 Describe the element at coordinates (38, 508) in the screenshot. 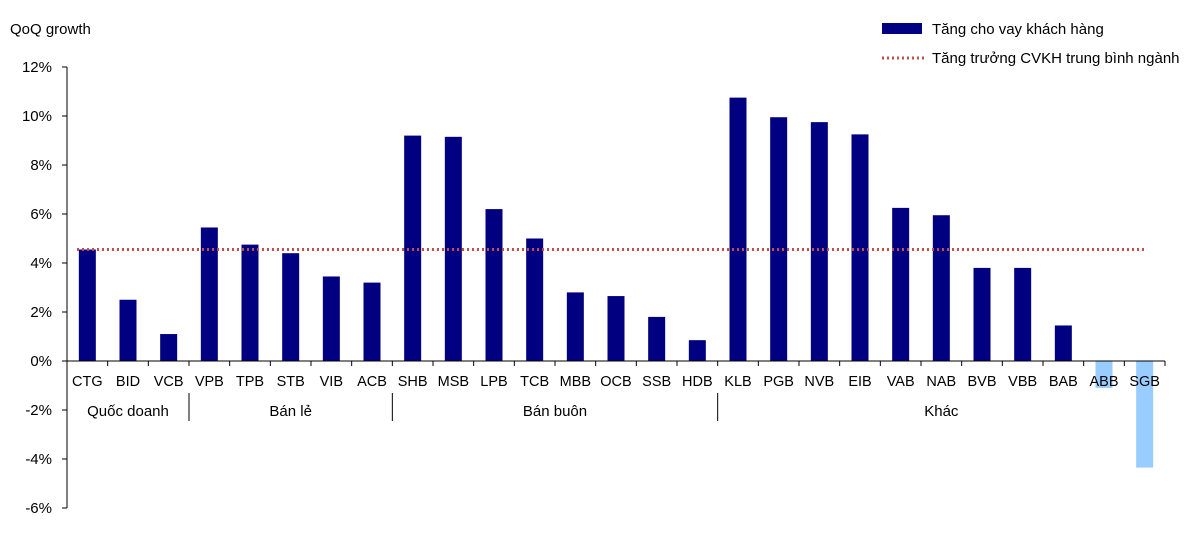

I see `y-tick-label: -6%` at that location.